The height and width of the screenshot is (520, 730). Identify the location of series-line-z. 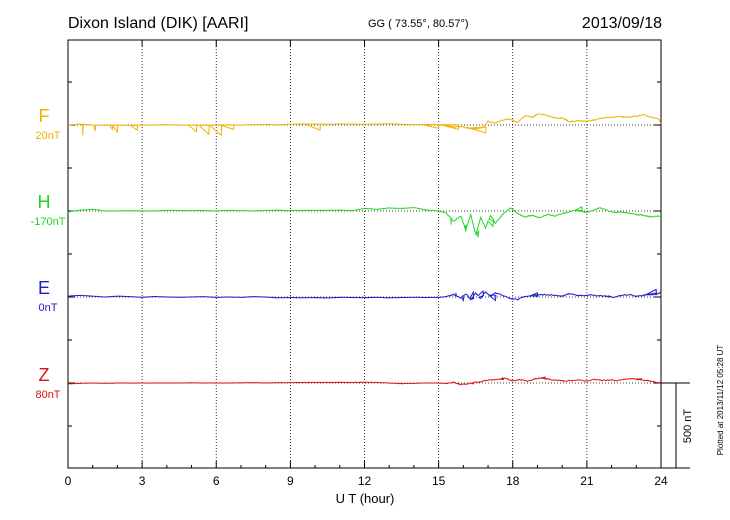
(364, 381).